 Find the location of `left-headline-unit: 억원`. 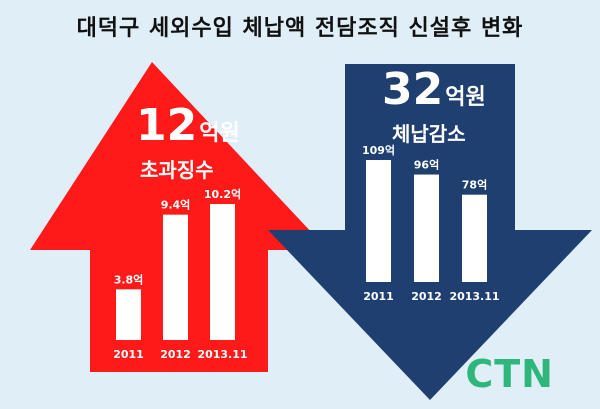

left-headline-unit: 억원 is located at coordinates (219, 133).